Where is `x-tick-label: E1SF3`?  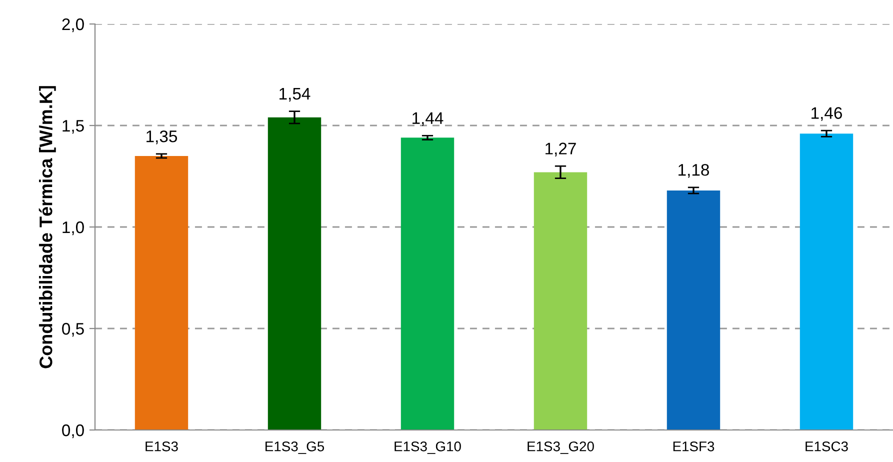
x-tick-label: E1SF3 is located at coordinates (693, 446).